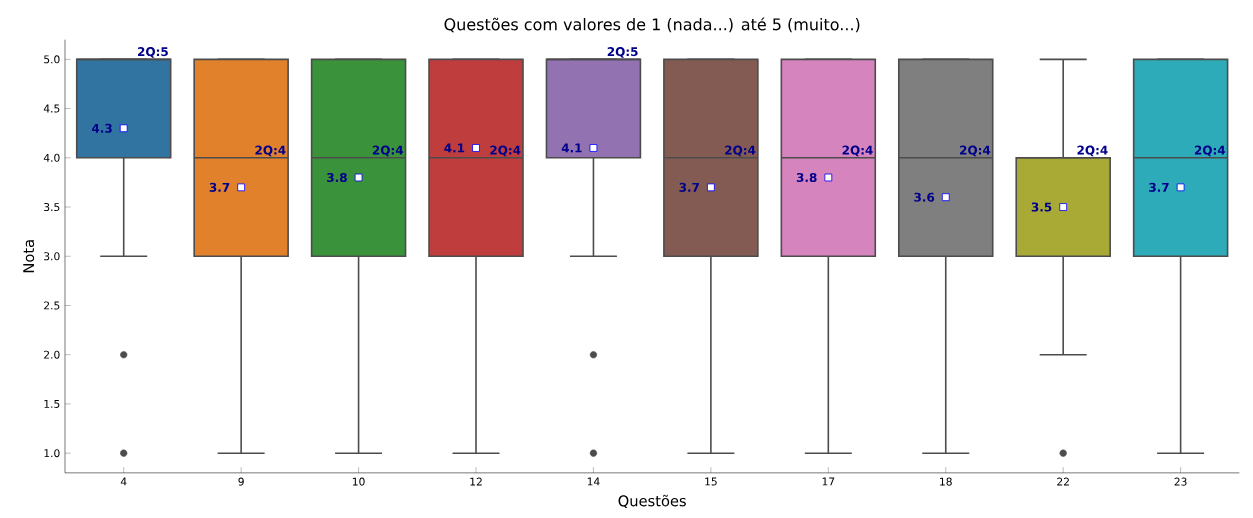 This screenshot has width=1253, height=518. What do you see at coordinates (593, 481) in the screenshot?
I see `x-tick-label: 14` at bounding box center [593, 481].